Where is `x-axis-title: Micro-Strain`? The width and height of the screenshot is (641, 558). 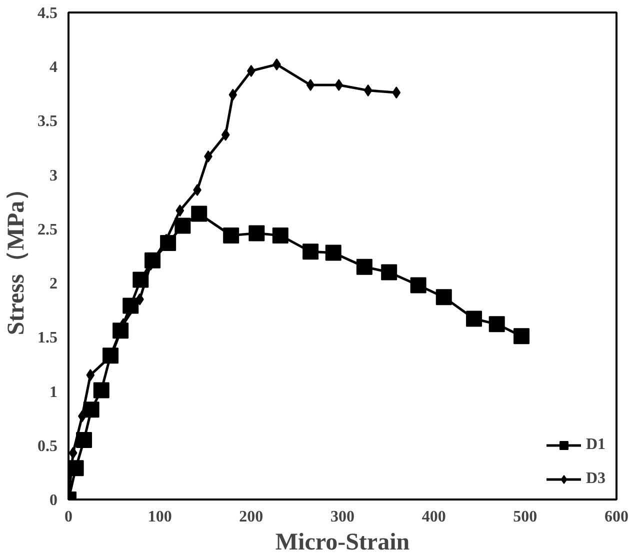 x-axis-title: Micro-Strain is located at coordinates (342, 543).